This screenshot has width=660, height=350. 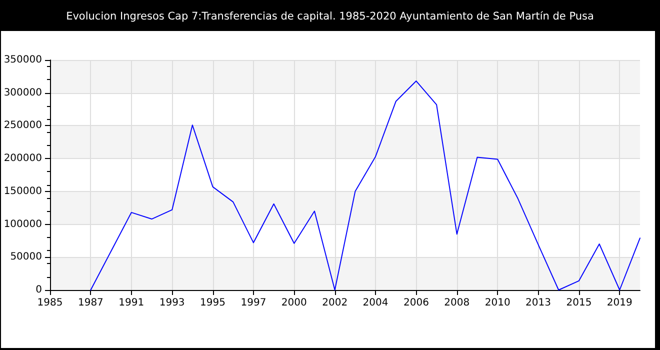 What do you see at coordinates (172, 303) in the screenshot?
I see `x-tick-label: 1993` at bounding box center [172, 303].